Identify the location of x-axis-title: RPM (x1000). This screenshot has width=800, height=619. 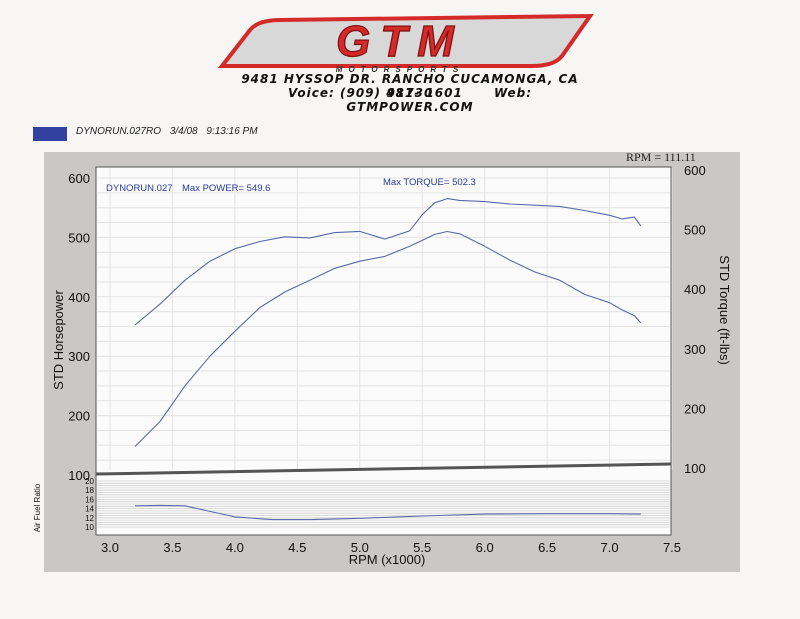
(387, 559).